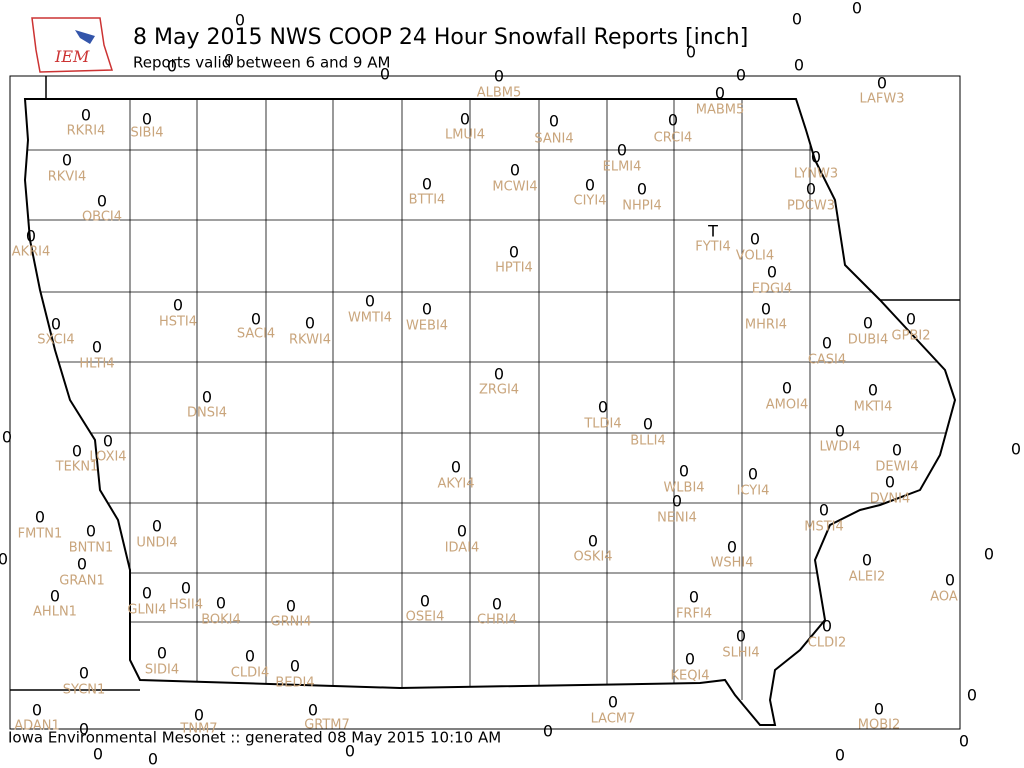 This screenshot has height=768, width=1024. What do you see at coordinates (712, 231) in the screenshot?
I see `station-value: T` at bounding box center [712, 231].